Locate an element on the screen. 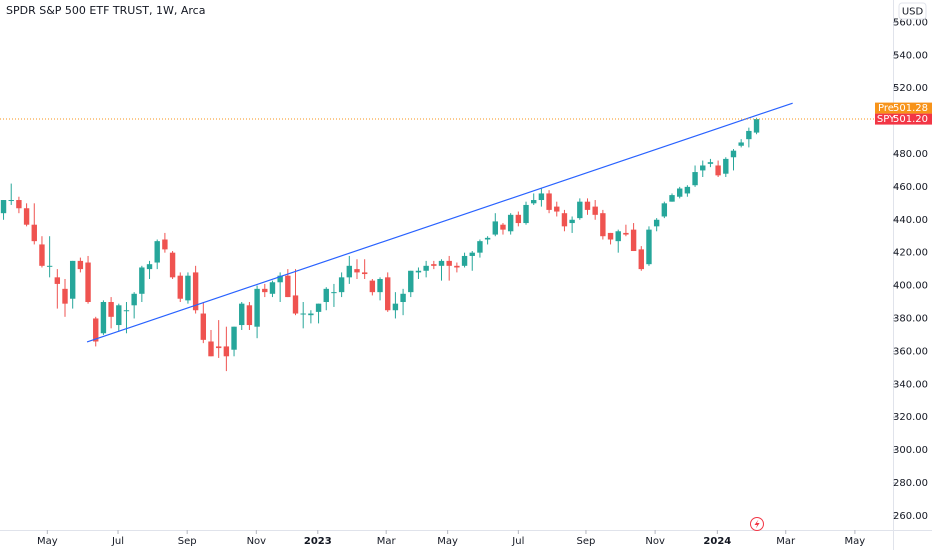  replay-icon is located at coordinates (757, 524).